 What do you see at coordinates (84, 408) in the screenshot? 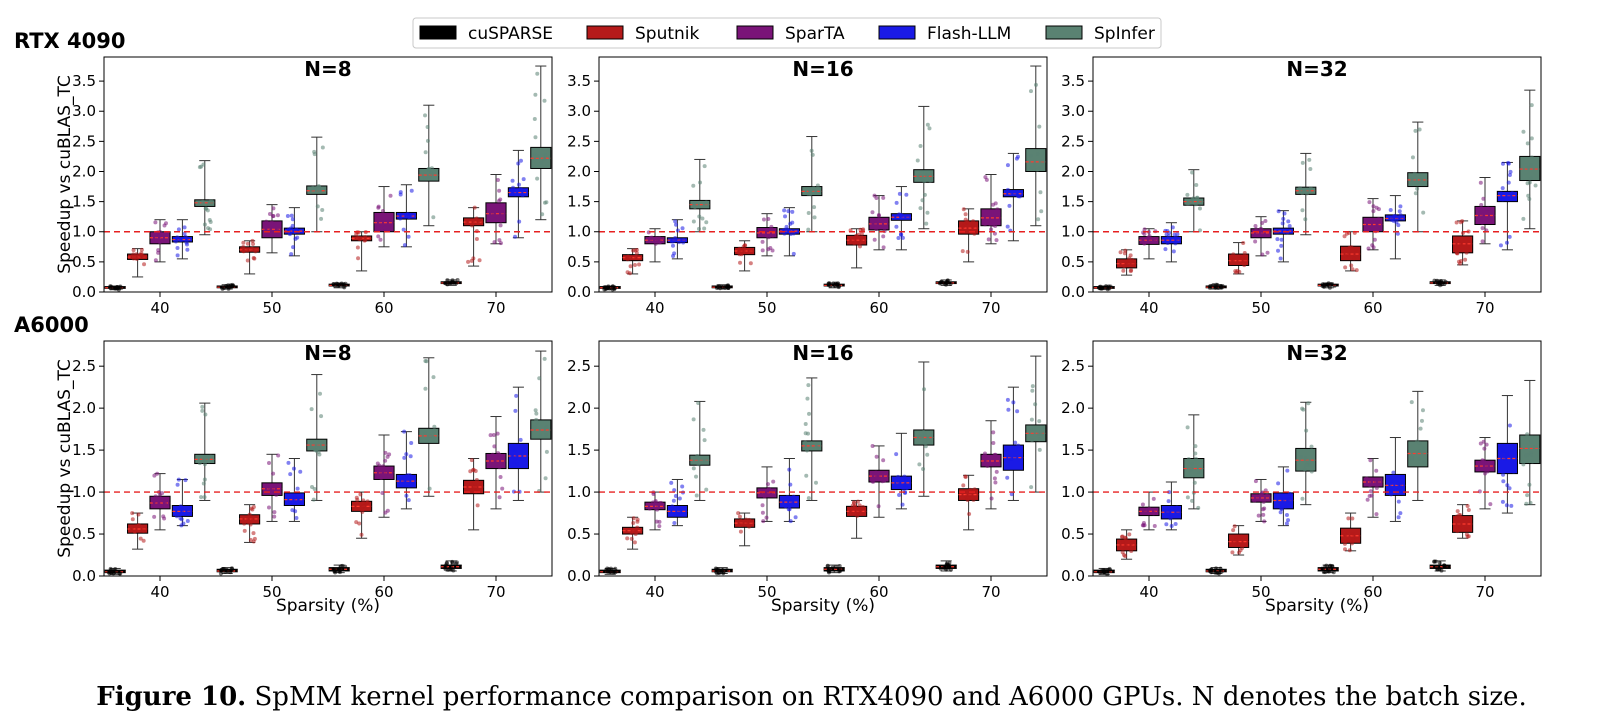
I see `y-tick-label: 2.0` at bounding box center [84, 408].